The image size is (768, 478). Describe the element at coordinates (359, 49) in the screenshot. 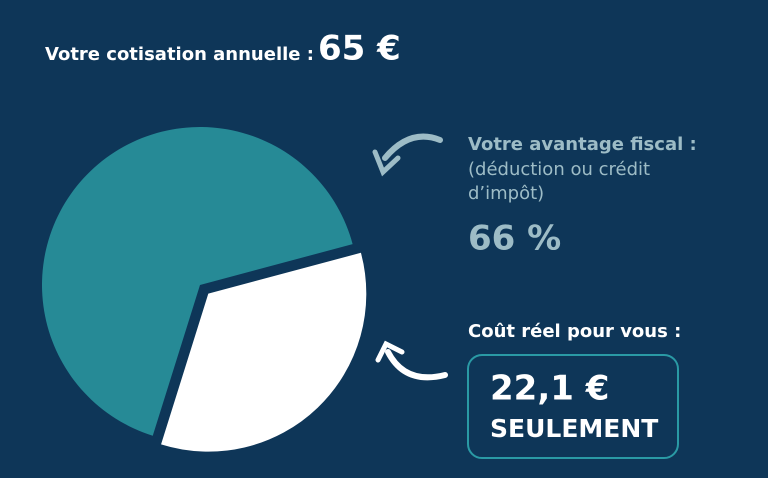

I see `title-value: 65 €` at that location.